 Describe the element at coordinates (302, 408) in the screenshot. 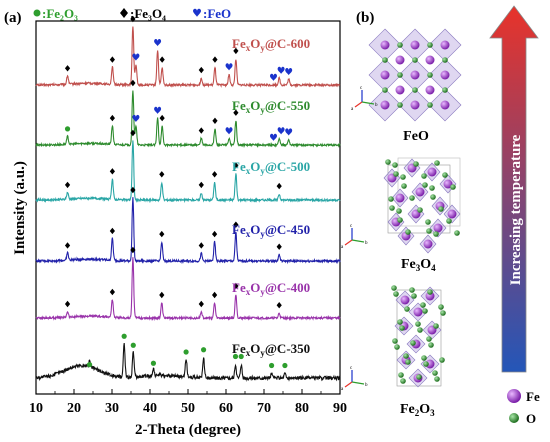

I see `x-tick-label-80: 80` at that location.